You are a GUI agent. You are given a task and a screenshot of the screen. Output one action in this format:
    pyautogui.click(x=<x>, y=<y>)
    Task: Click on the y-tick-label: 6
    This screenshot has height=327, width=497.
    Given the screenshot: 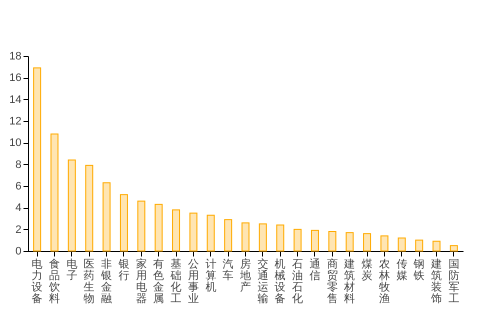 What is the action you would take?
    pyautogui.click(x=18, y=186)
    